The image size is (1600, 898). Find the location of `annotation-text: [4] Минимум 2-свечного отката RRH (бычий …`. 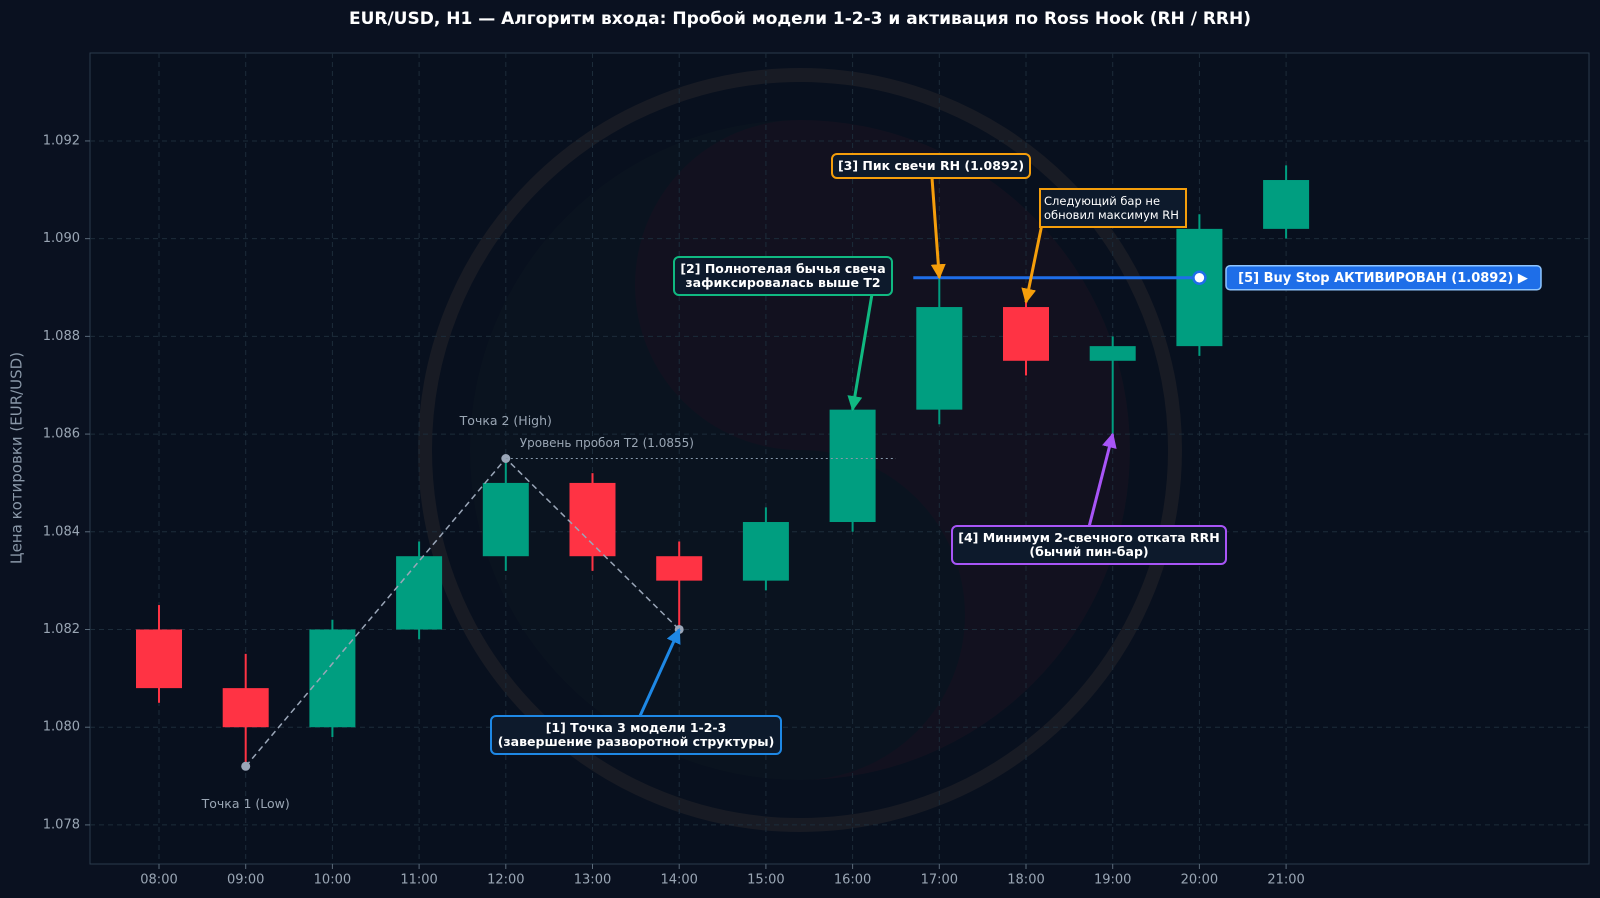

annotation-text: [4] Минимум 2-свечного отката RRH (бычий … is located at coordinates (1088, 544).